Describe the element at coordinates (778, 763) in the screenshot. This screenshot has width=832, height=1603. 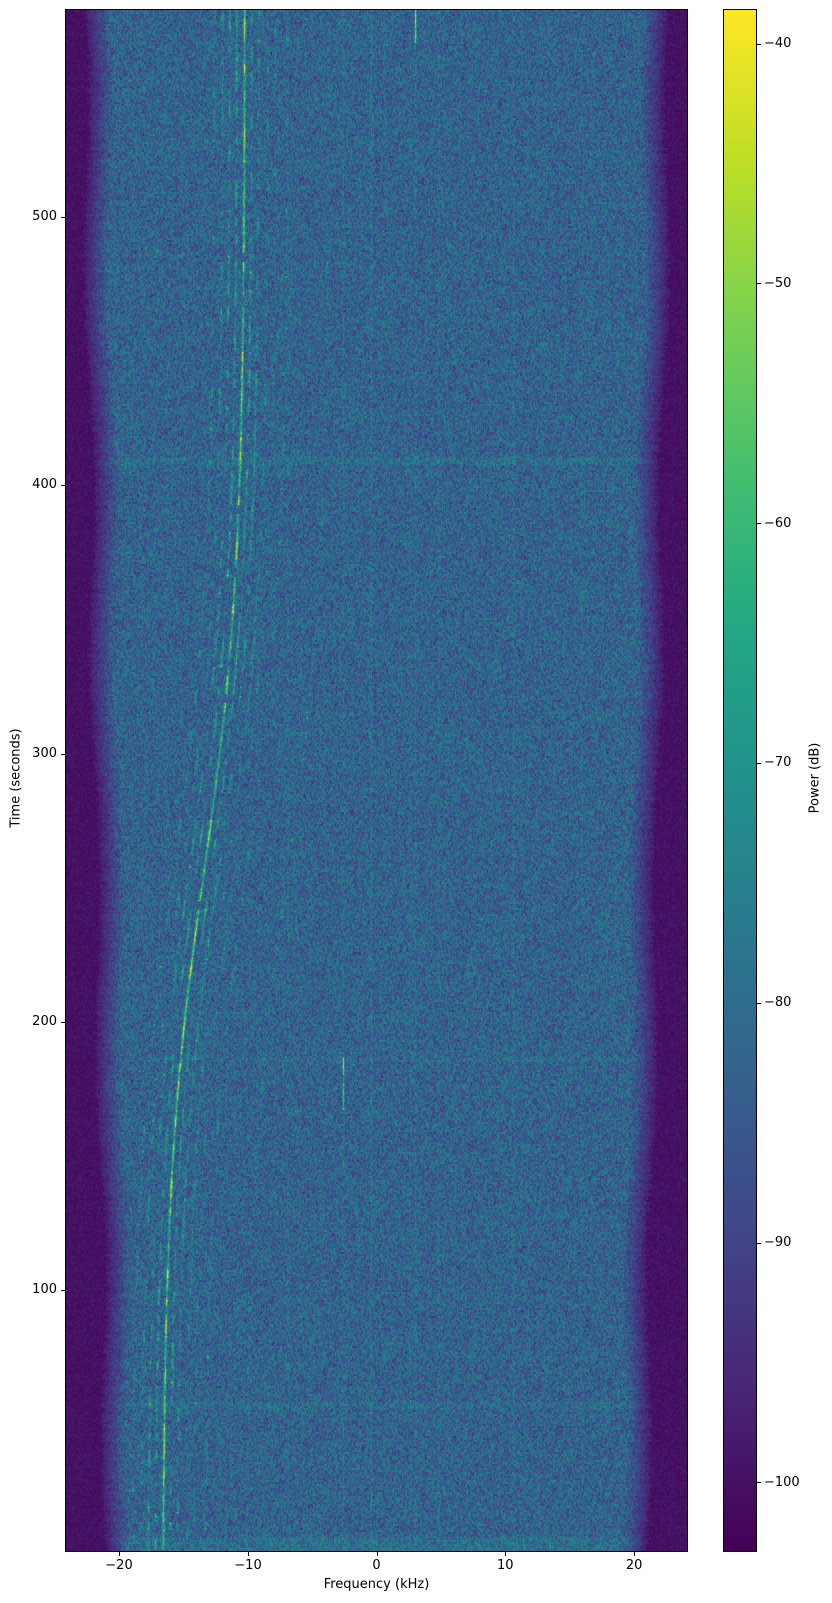
I see `colorbar-tick-label: −70` at that location.